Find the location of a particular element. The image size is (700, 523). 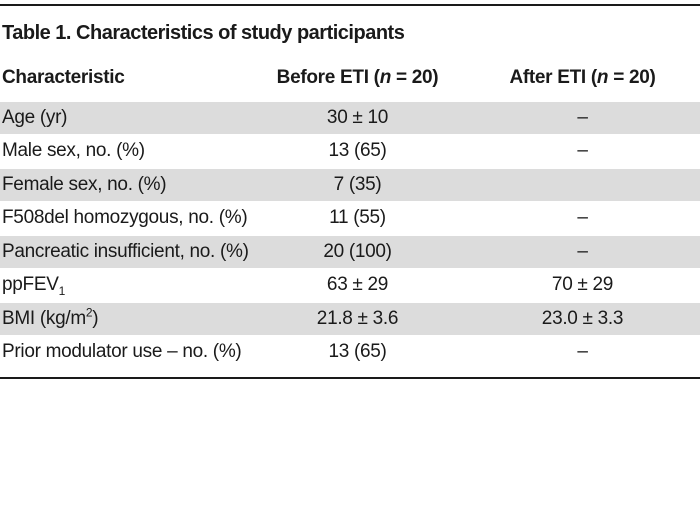

label-superscript: 2 is located at coordinates (89, 312).